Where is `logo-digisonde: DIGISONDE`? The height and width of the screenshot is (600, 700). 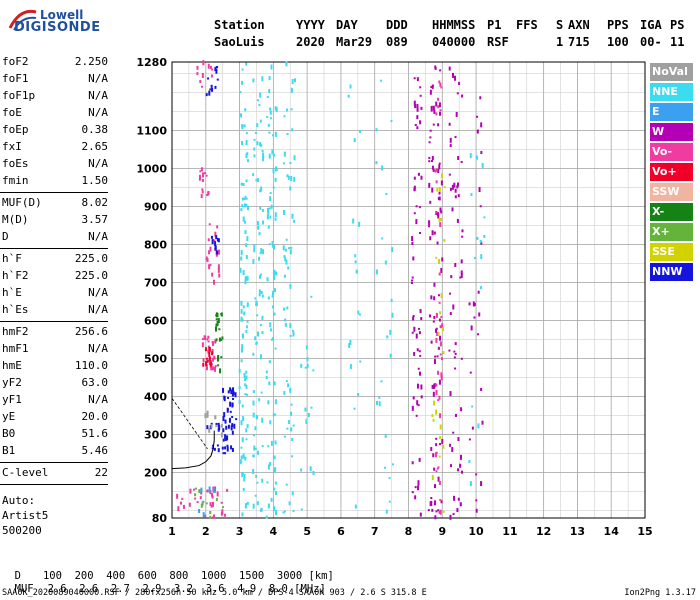 logo-digisonde: DIGISONDE is located at coordinates (57, 27).